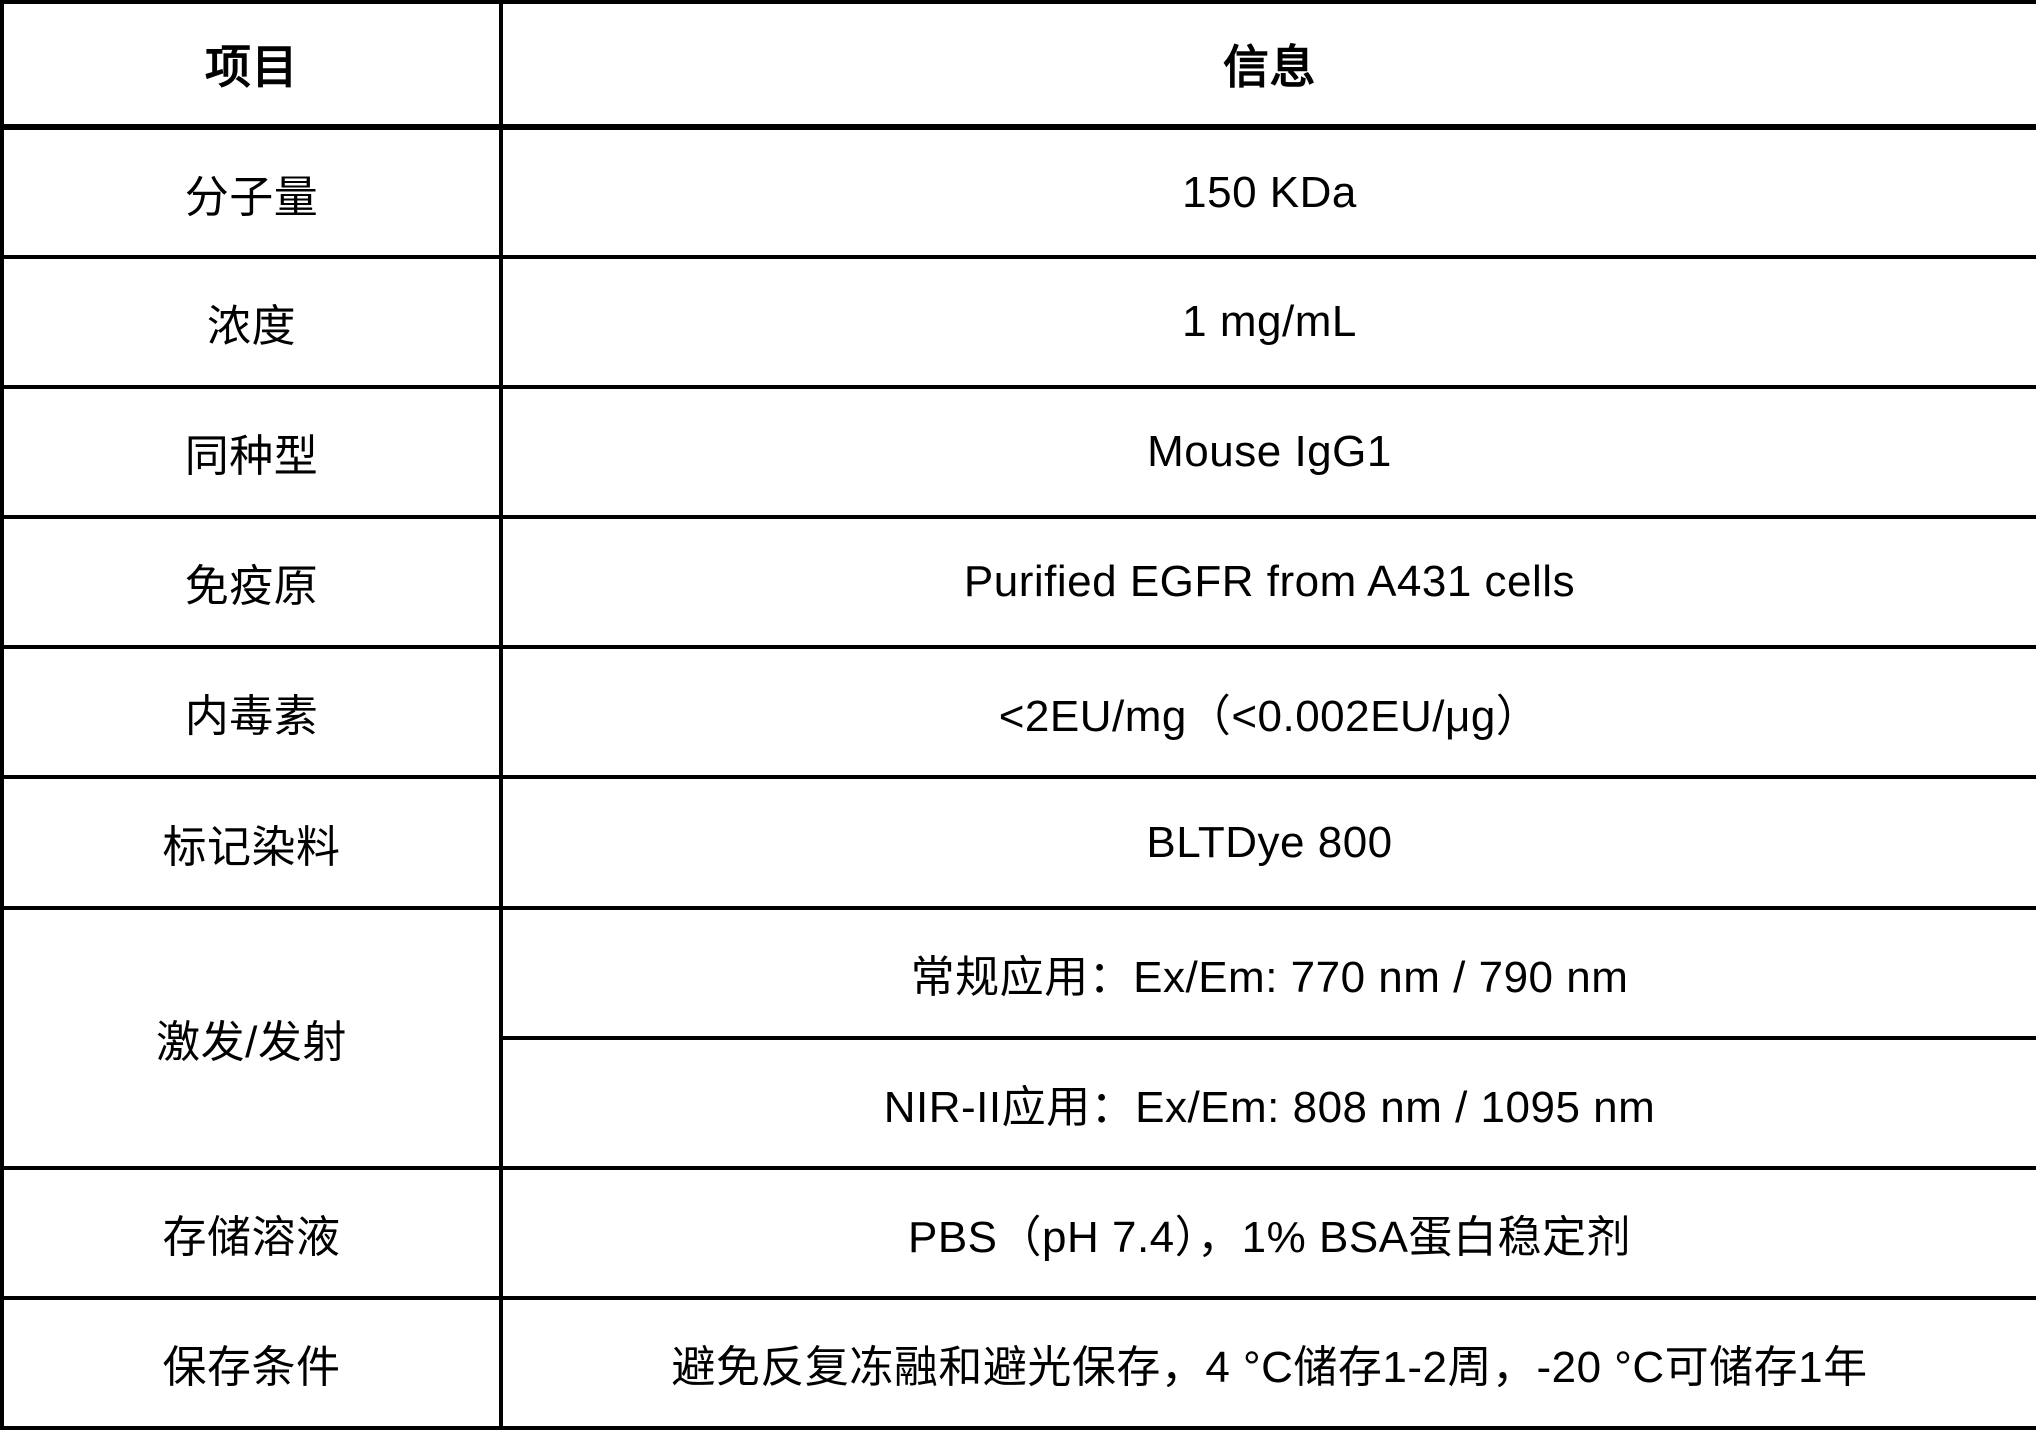 This screenshot has height=1430, width=2036. I want to click on row-label: 同种型, so click(251, 452).